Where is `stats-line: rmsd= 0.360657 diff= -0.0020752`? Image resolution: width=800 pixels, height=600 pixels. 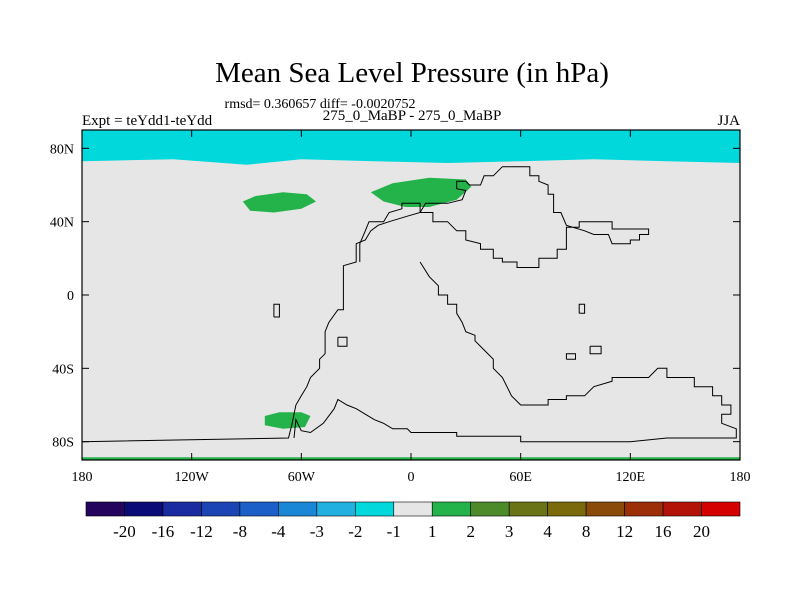 stats-line: rmsd= 0.360657 diff= -0.0020752 is located at coordinates (320, 104).